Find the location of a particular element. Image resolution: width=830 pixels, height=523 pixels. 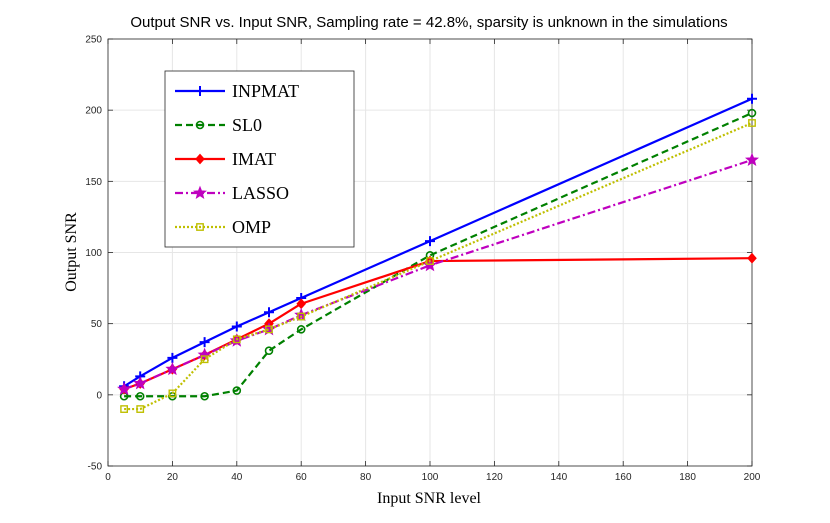

x-axis-label: Input SNR level is located at coordinates (429, 498).